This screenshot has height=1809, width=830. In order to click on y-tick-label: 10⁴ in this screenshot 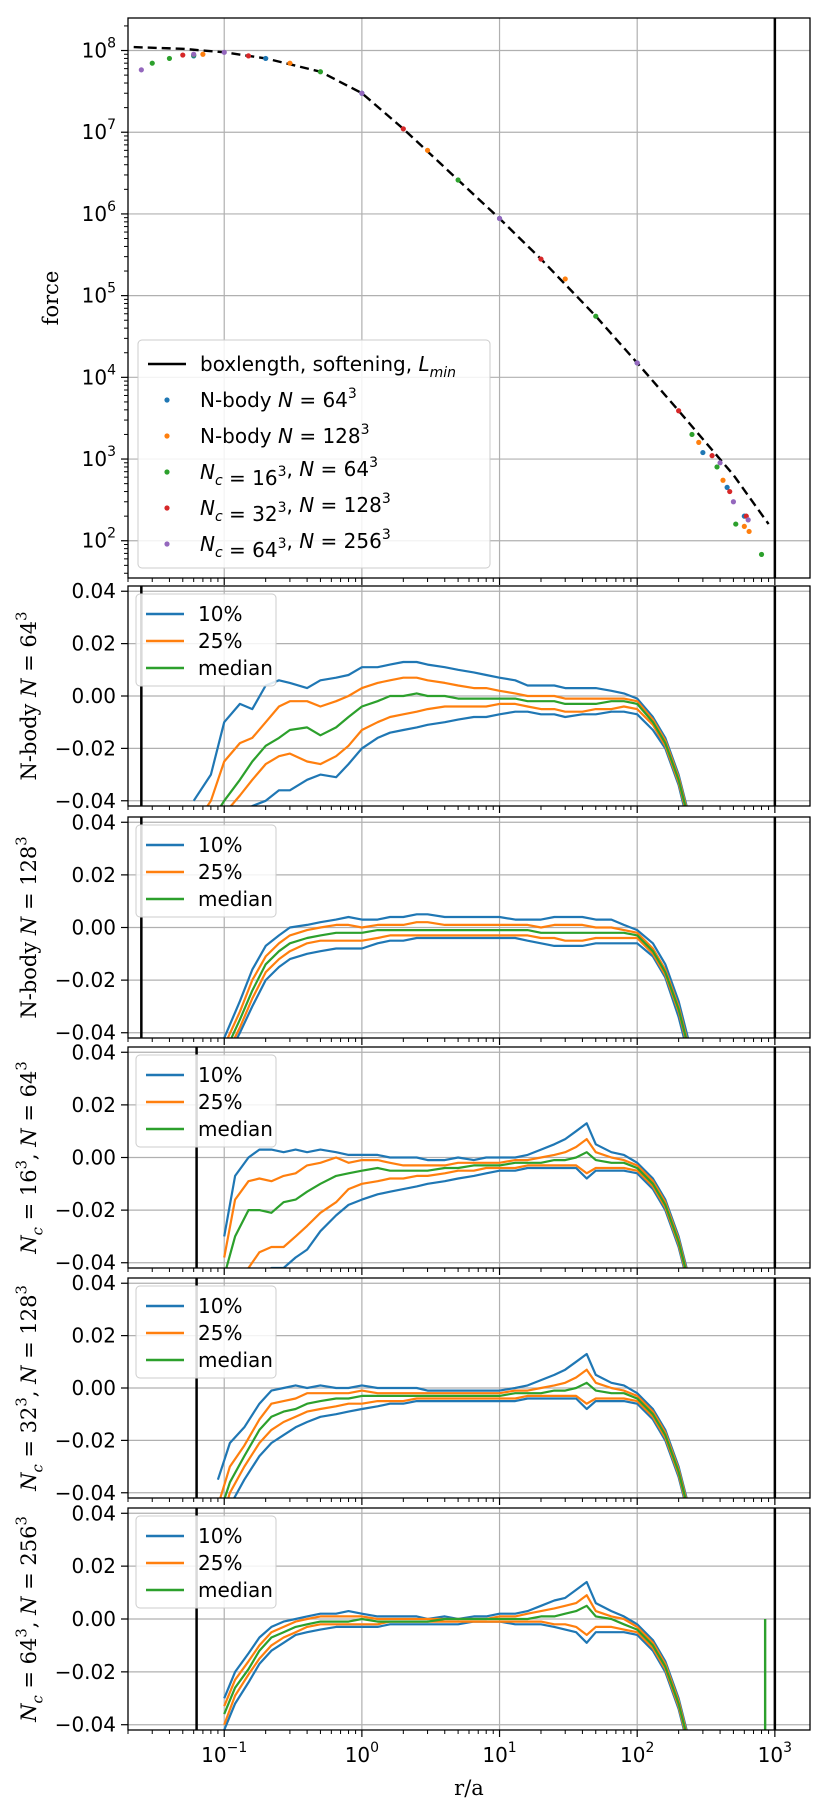, I will do `click(99, 375)`.